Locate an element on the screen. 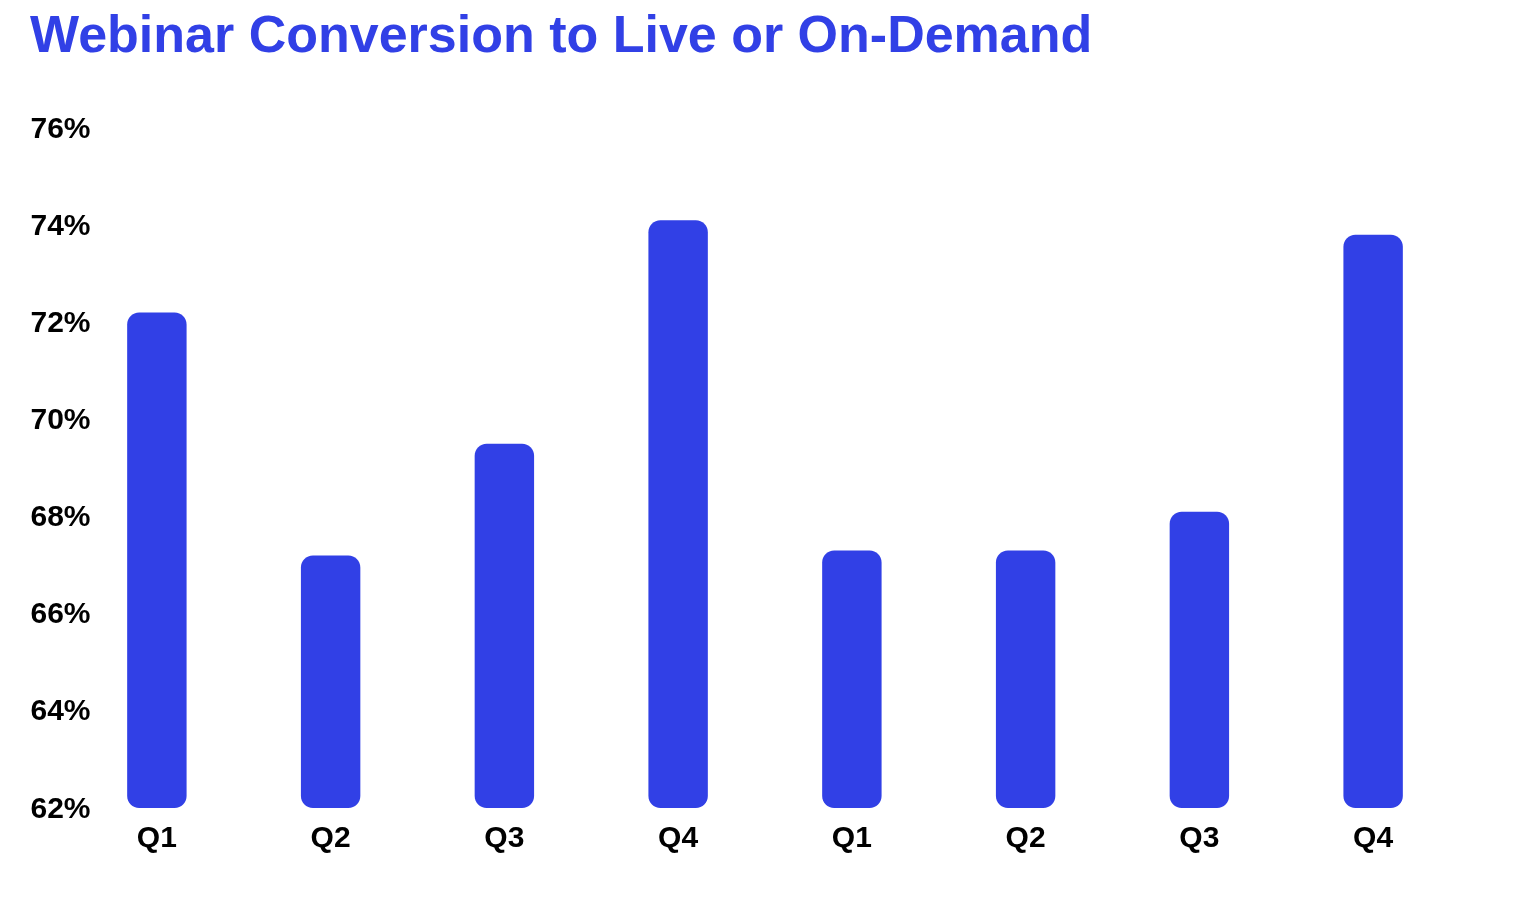  y-tick-label: 66% is located at coordinates (60, 613).